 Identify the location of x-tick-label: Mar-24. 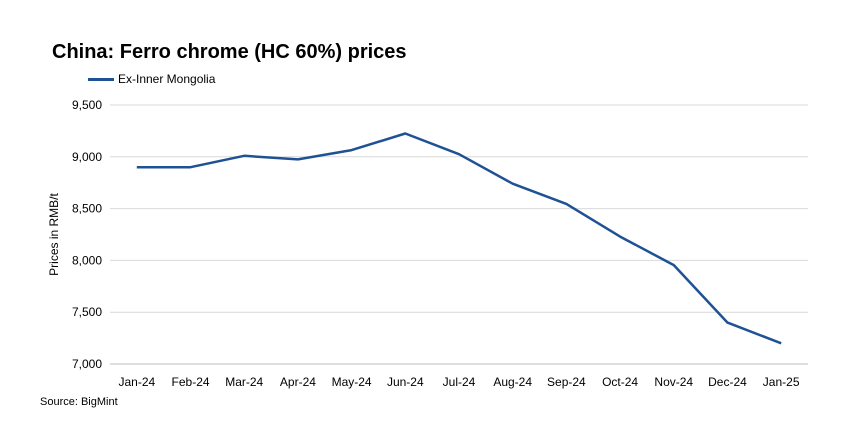
(244, 382).